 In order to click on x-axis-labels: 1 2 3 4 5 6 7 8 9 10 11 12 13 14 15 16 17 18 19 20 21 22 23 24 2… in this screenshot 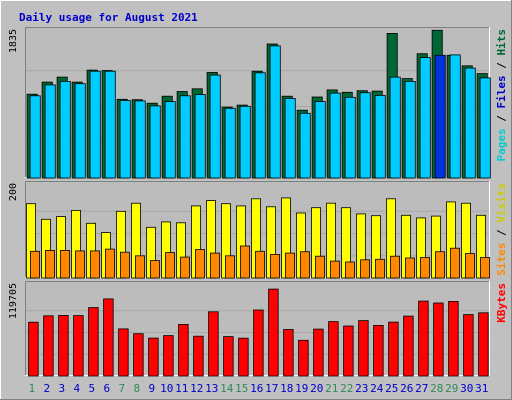, I will do `click(258, 388)`.